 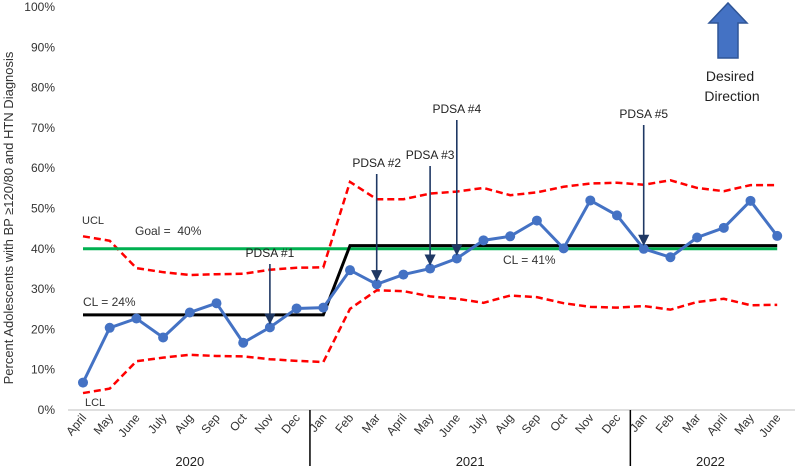 I want to click on pdsa-label: PDSA #3, so click(x=430, y=155).